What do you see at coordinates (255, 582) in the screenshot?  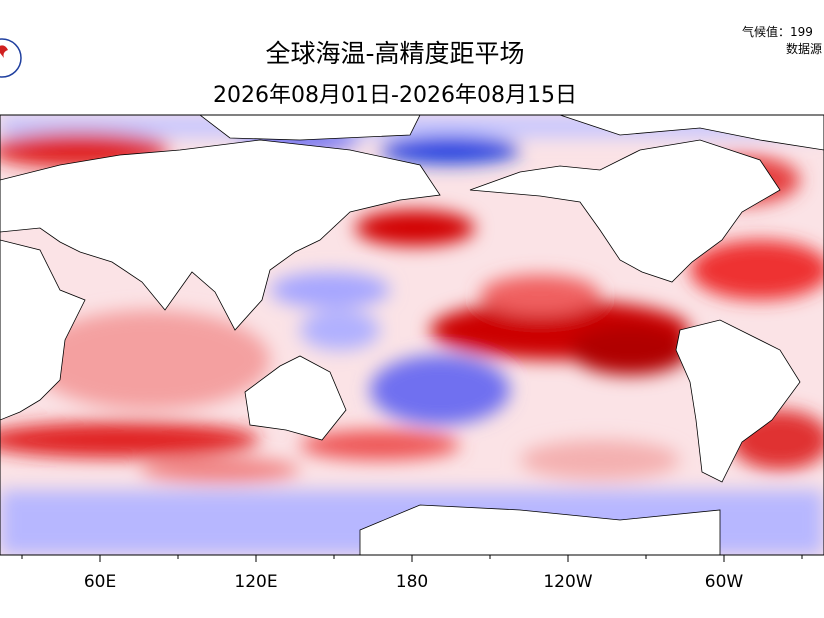 I see `lon-label: 120E` at bounding box center [255, 582].